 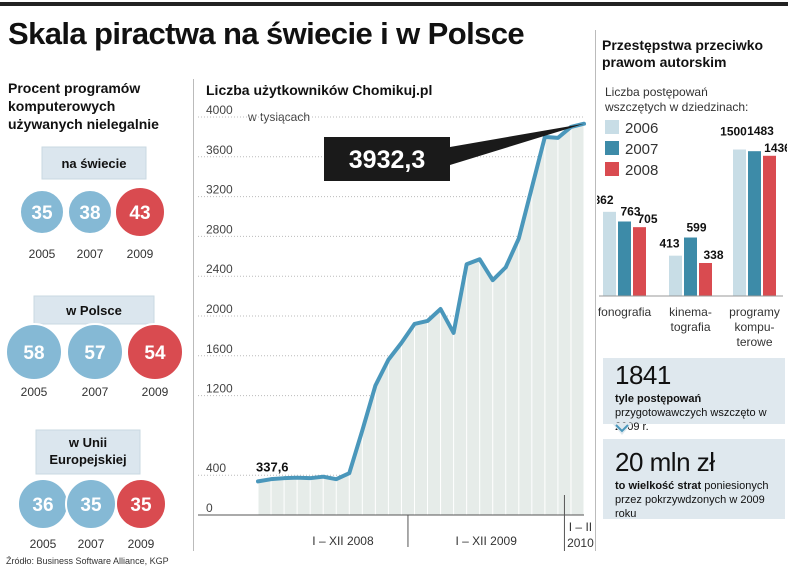 What do you see at coordinates (647, 219) in the screenshot?
I see `bar-value-label: 705` at bounding box center [647, 219].